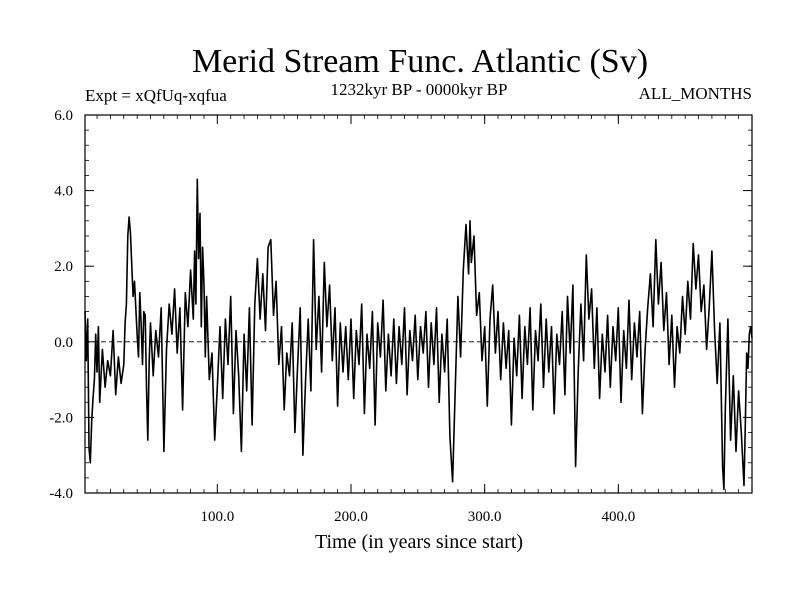  I want to click on time-range-label: 1232kyr BP - 0000kyr BP, so click(419, 89).